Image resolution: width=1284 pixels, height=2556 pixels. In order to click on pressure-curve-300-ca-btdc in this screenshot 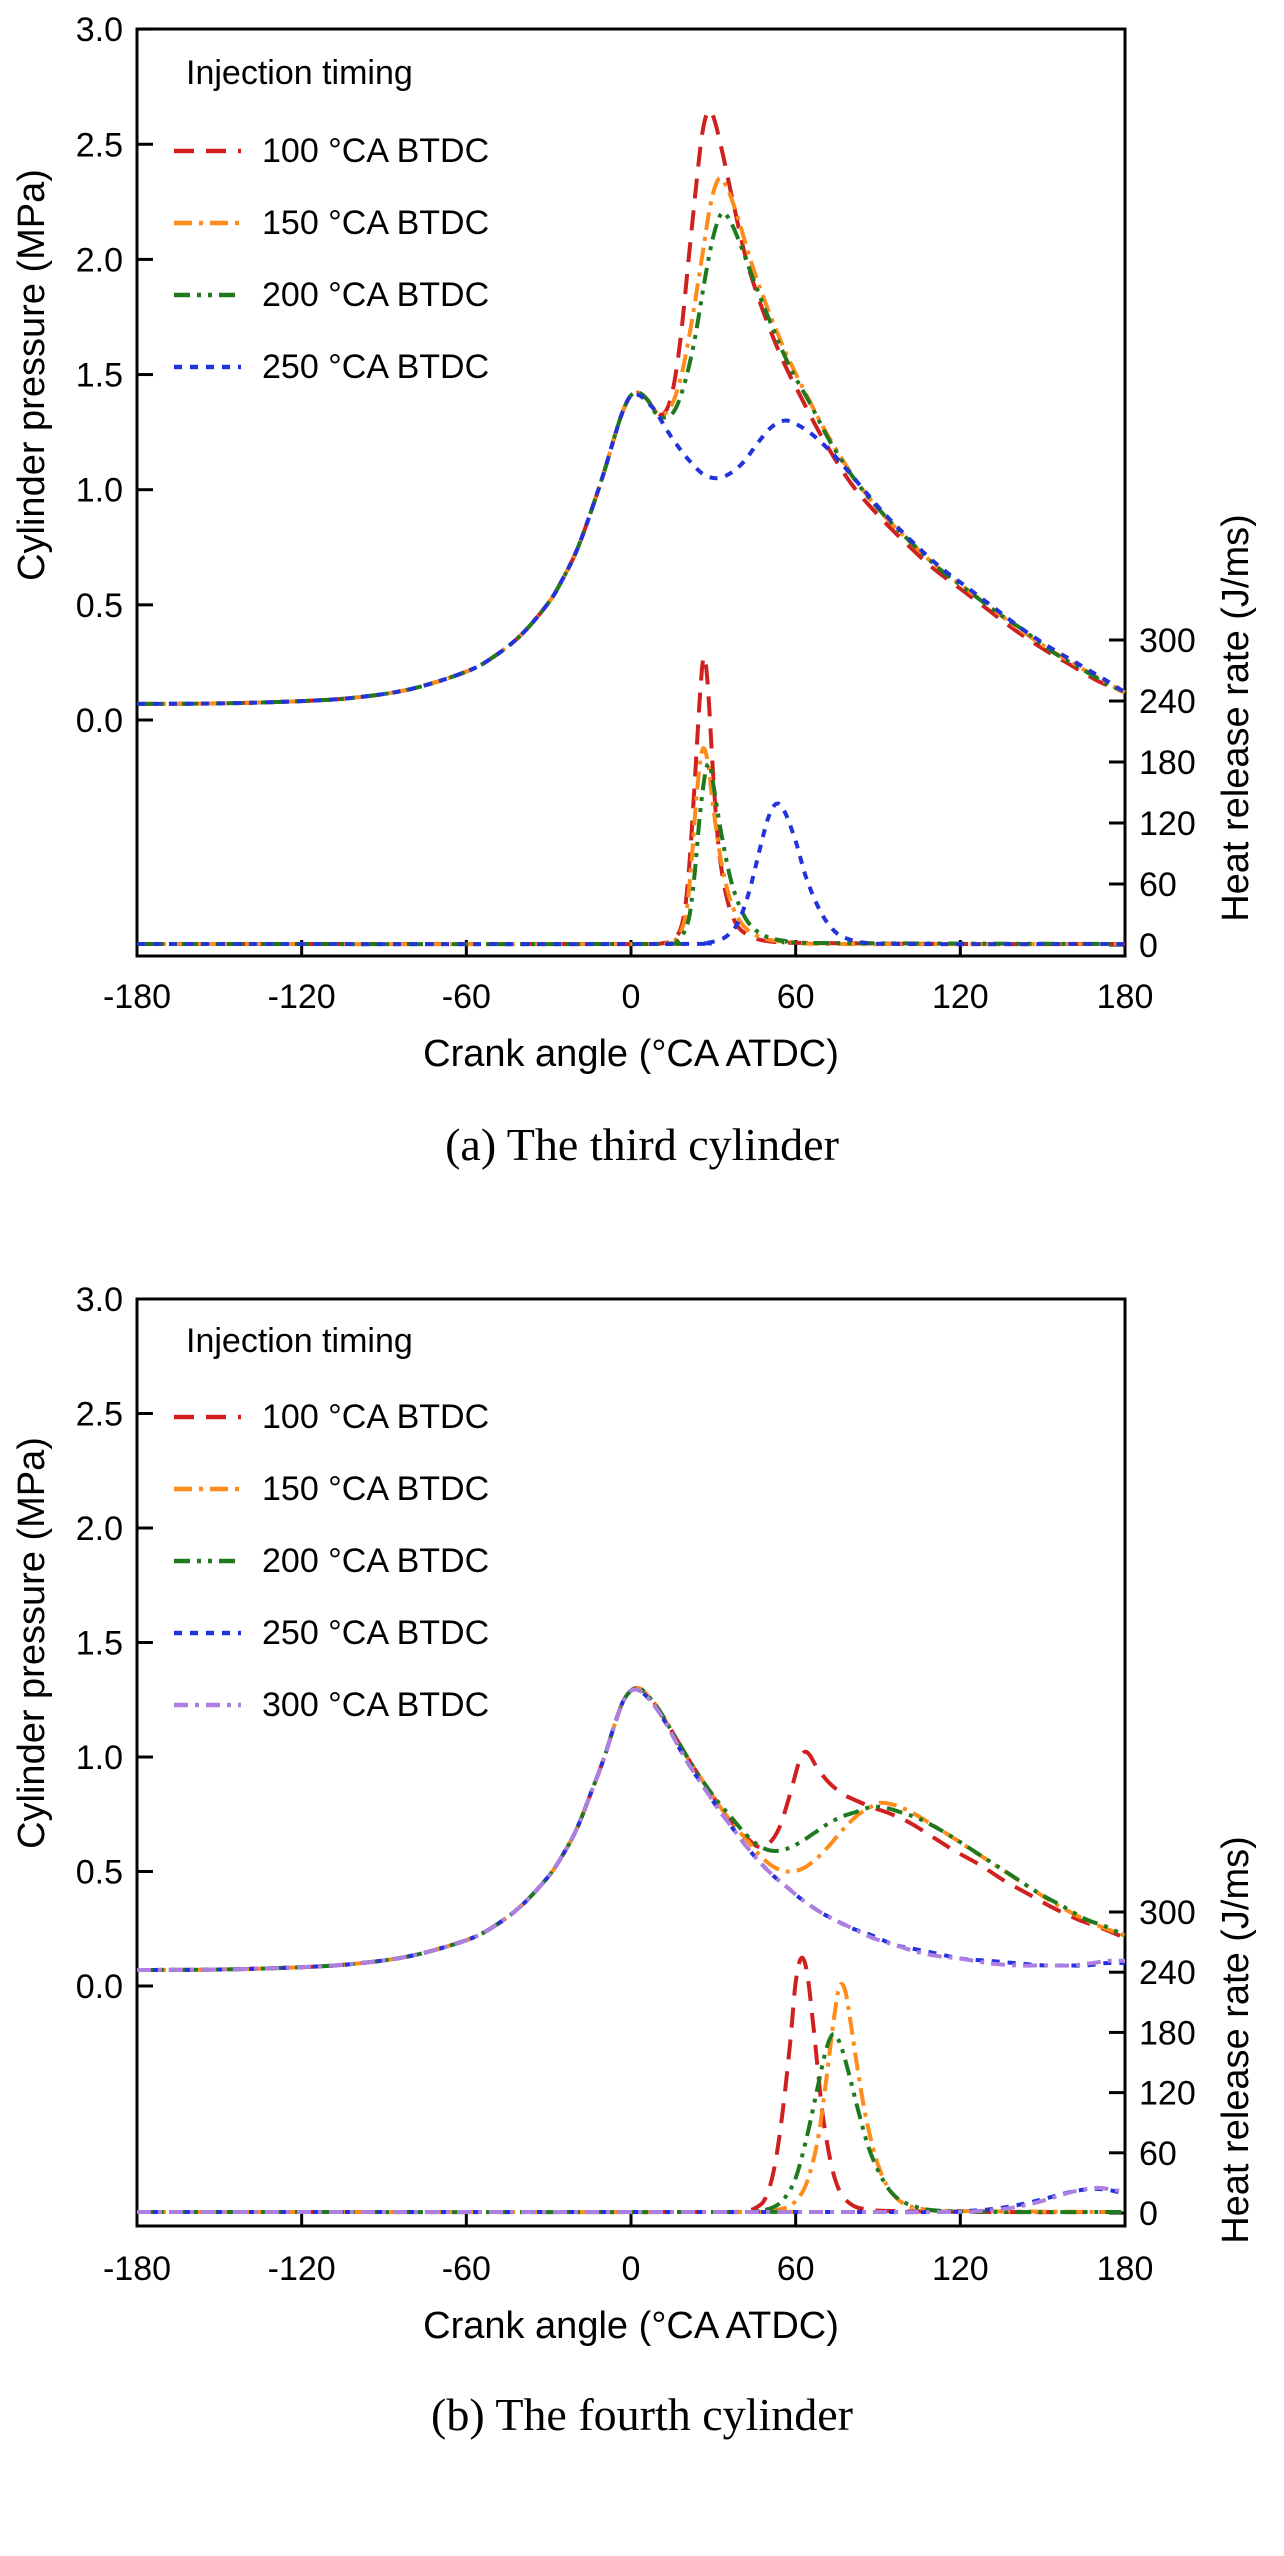, I will do `click(631, 1829)`.